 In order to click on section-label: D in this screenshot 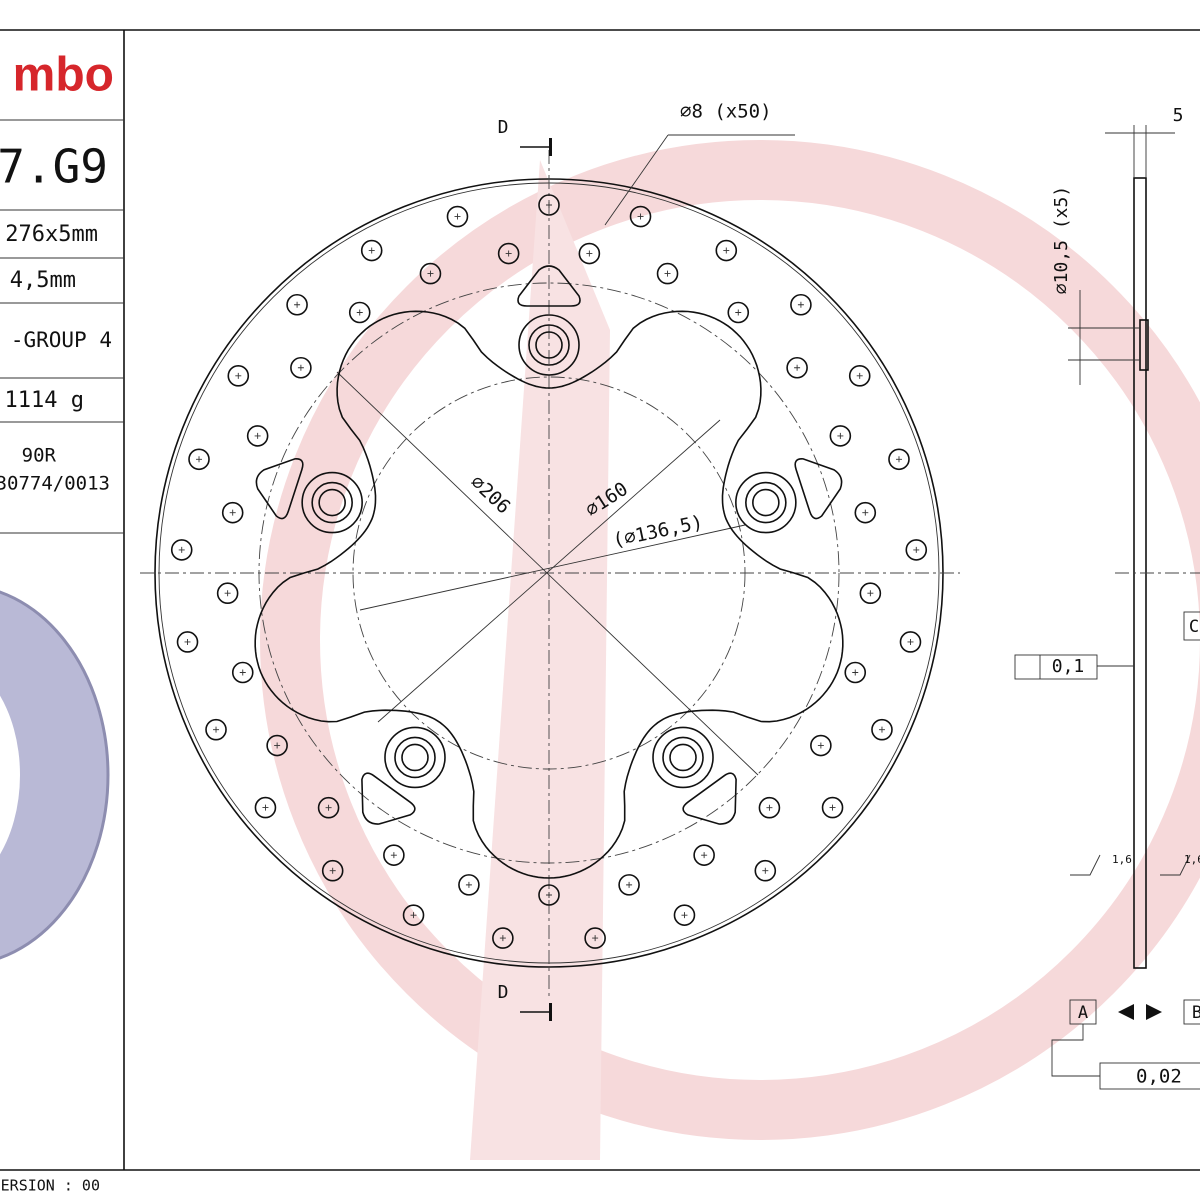, I will do `click(503, 992)`.